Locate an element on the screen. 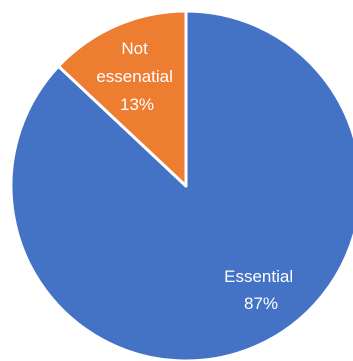 The image size is (353, 361). slice-label-not-essential-line2: essenatial is located at coordinates (134, 76).